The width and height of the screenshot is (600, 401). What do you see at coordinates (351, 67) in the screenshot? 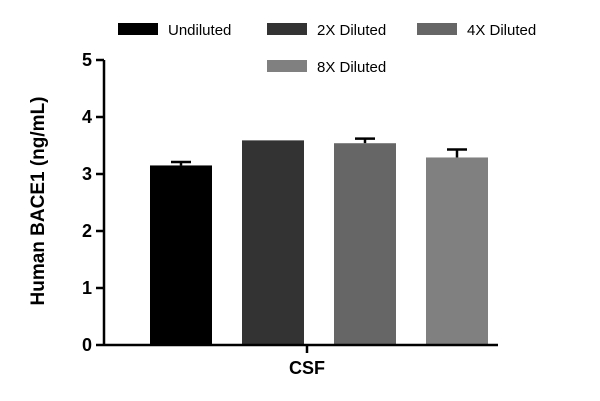
I see `legend-label-3: 8X Diluted` at bounding box center [351, 67].